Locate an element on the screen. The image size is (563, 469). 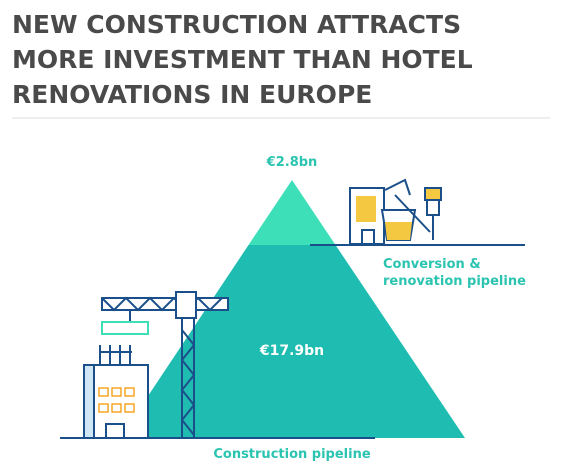
title-line: RENOVATIONS IN EUROPE is located at coordinates (192, 94).